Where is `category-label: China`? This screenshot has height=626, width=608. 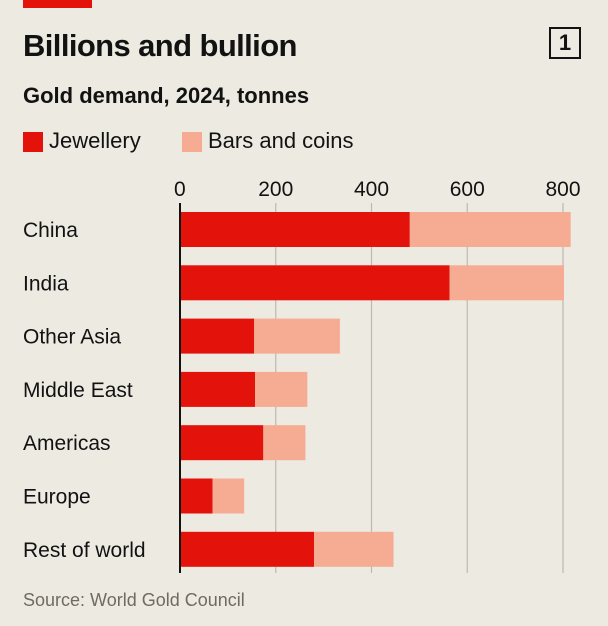 category-label: China is located at coordinates (50, 230).